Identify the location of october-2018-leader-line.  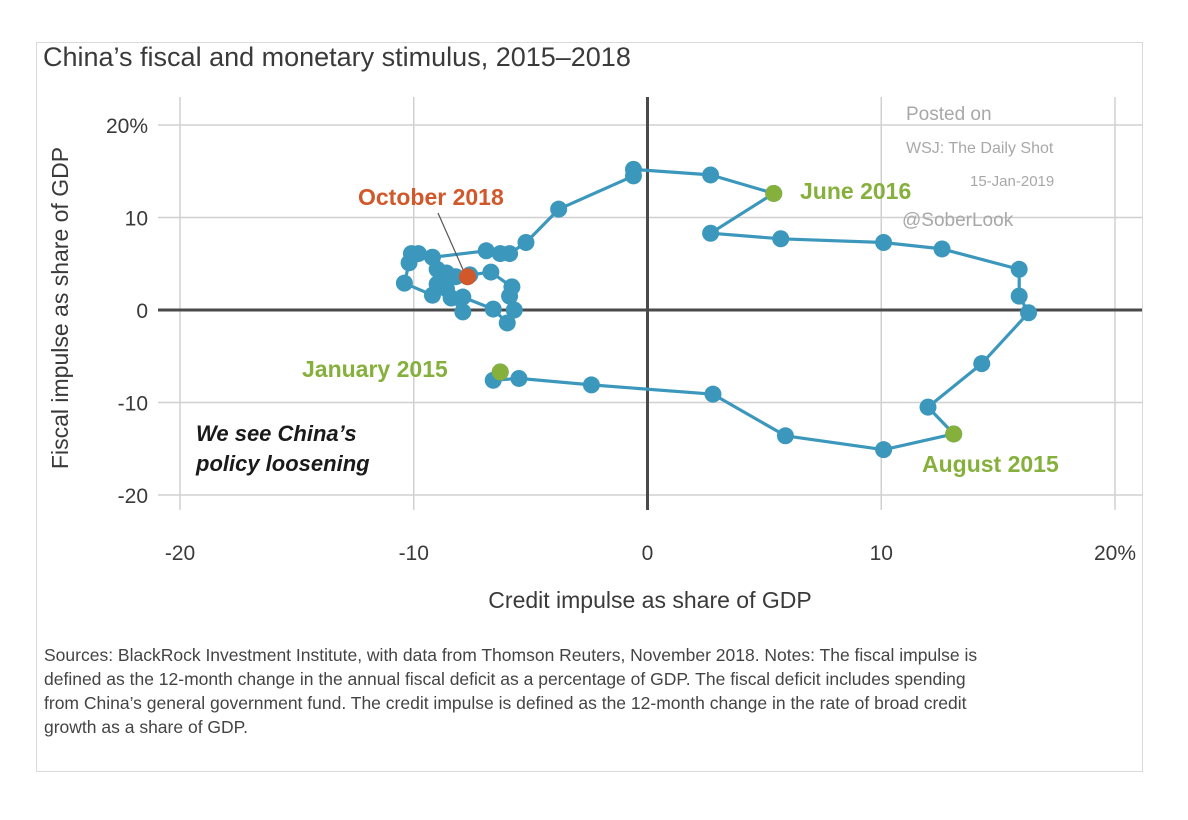
(451, 241).